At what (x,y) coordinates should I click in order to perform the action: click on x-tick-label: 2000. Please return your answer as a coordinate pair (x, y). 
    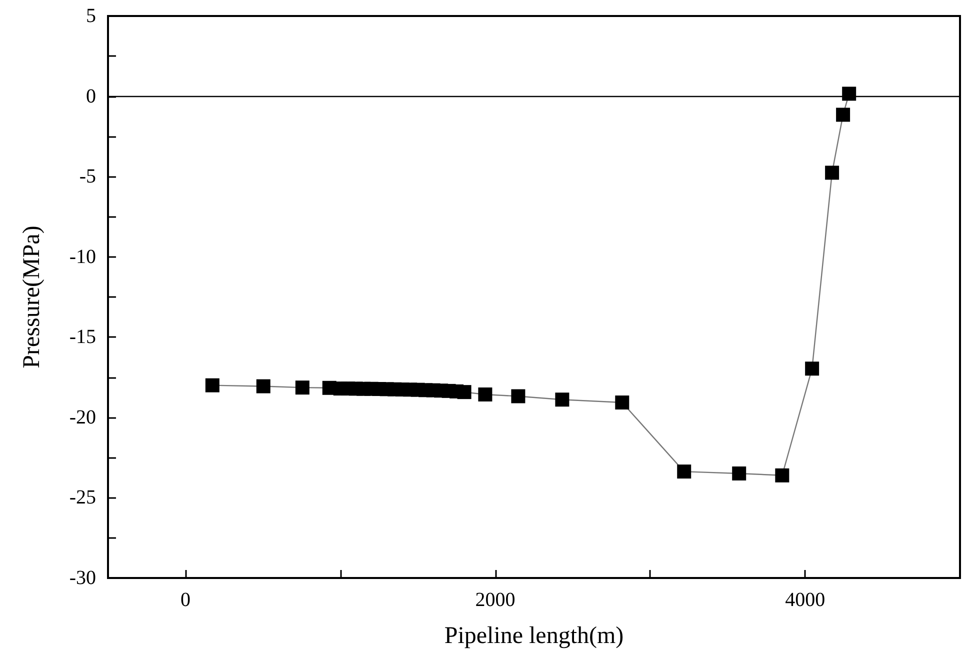
    Looking at the image, I should click on (495, 600).